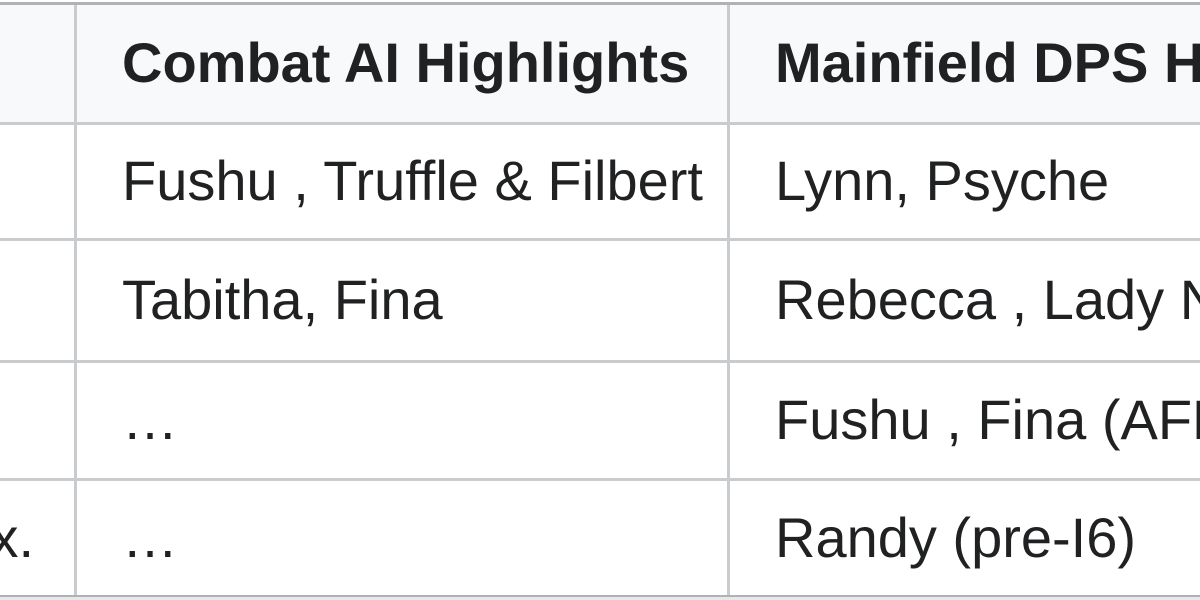 Image resolution: width=1200 pixels, height=600 pixels. What do you see at coordinates (37, 300) in the screenshot?
I see `row-2-label` at bounding box center [37, 300].